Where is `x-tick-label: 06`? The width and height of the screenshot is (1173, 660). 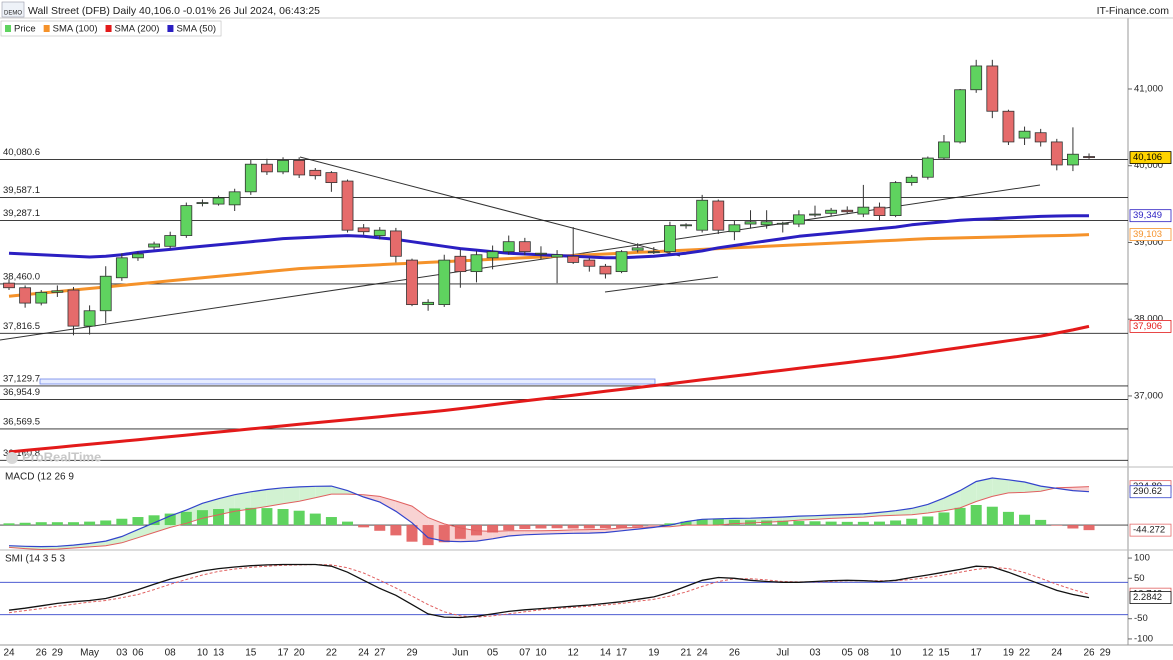 x-tick-label: 06 is located at coordinates (138, 653).